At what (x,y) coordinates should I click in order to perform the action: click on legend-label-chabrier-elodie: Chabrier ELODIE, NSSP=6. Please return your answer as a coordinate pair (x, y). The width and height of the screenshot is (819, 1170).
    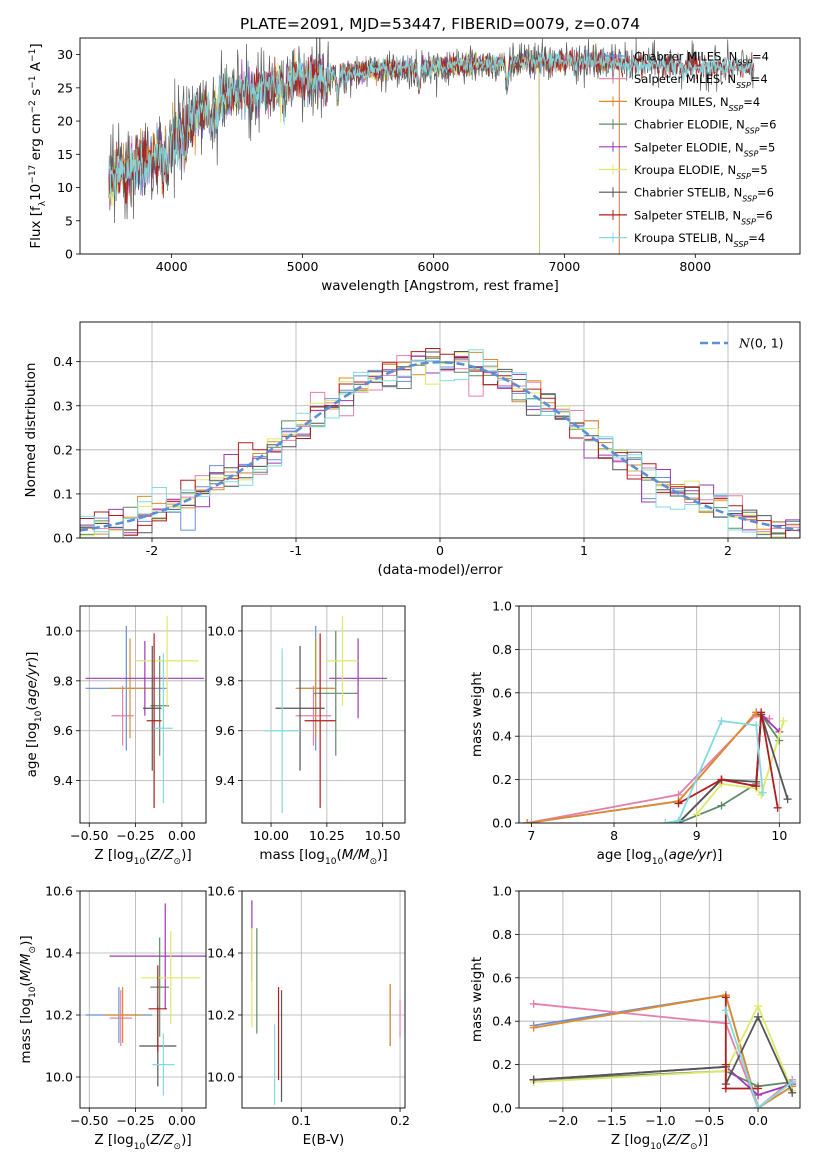
    Looking at the image, I should click on (705, 127).